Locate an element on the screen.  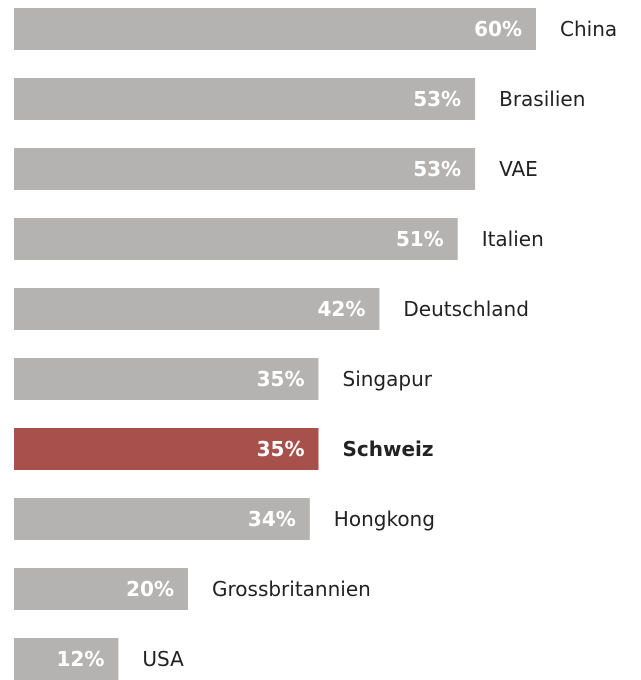
category-label: USA is located at coordinates (163, 659).